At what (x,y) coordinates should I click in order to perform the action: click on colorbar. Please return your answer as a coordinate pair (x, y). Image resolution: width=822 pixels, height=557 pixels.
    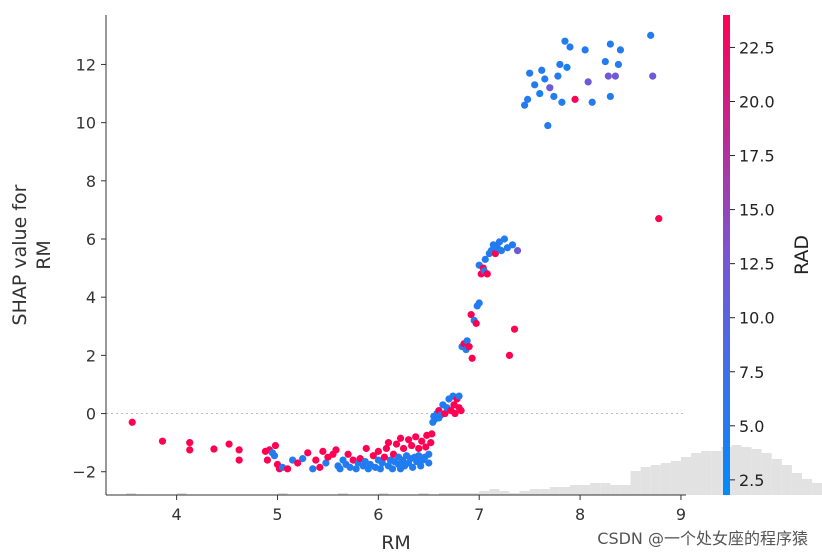
    Looking at the image, I should click on (726, 255).